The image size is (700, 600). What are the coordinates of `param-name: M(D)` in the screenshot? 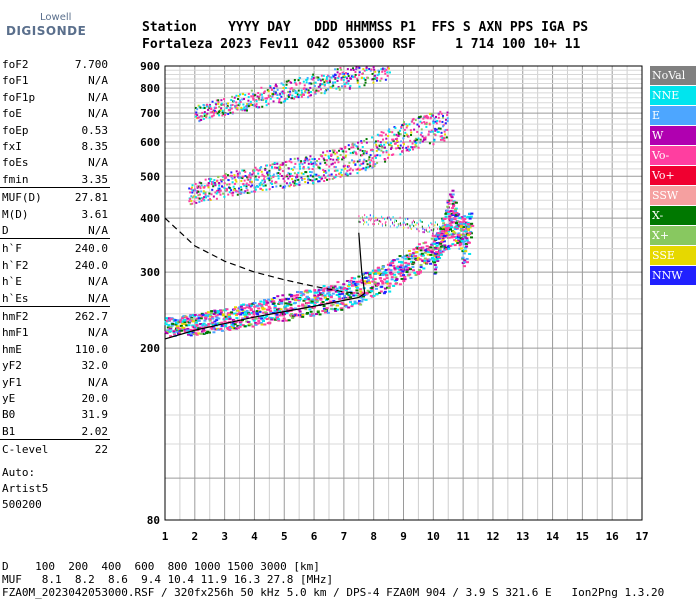 It's located at (15, 214).